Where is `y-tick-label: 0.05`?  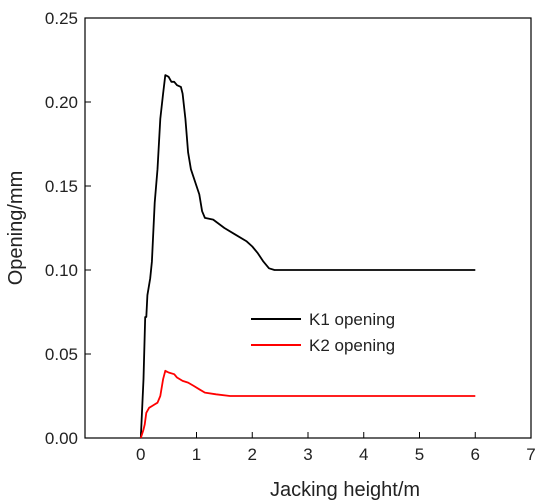
y-tick-label: 0.05 is located at coordinates (61, 354).